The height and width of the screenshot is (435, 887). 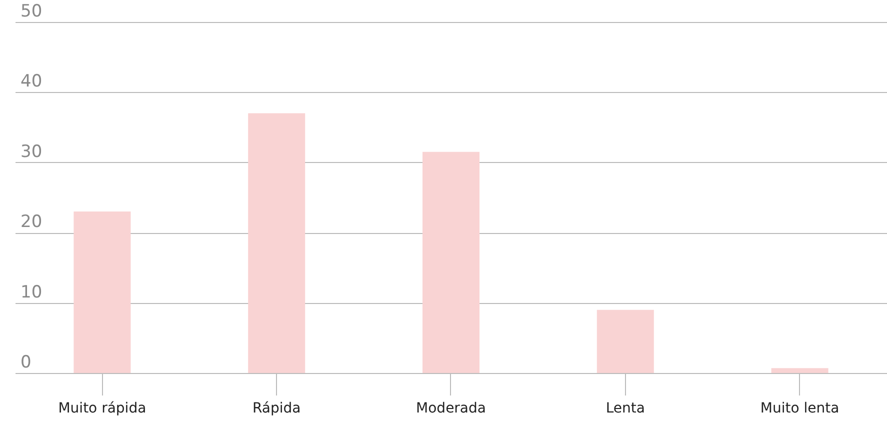 I want to click on y-tick-label: 0, so click(x=26, y=362).